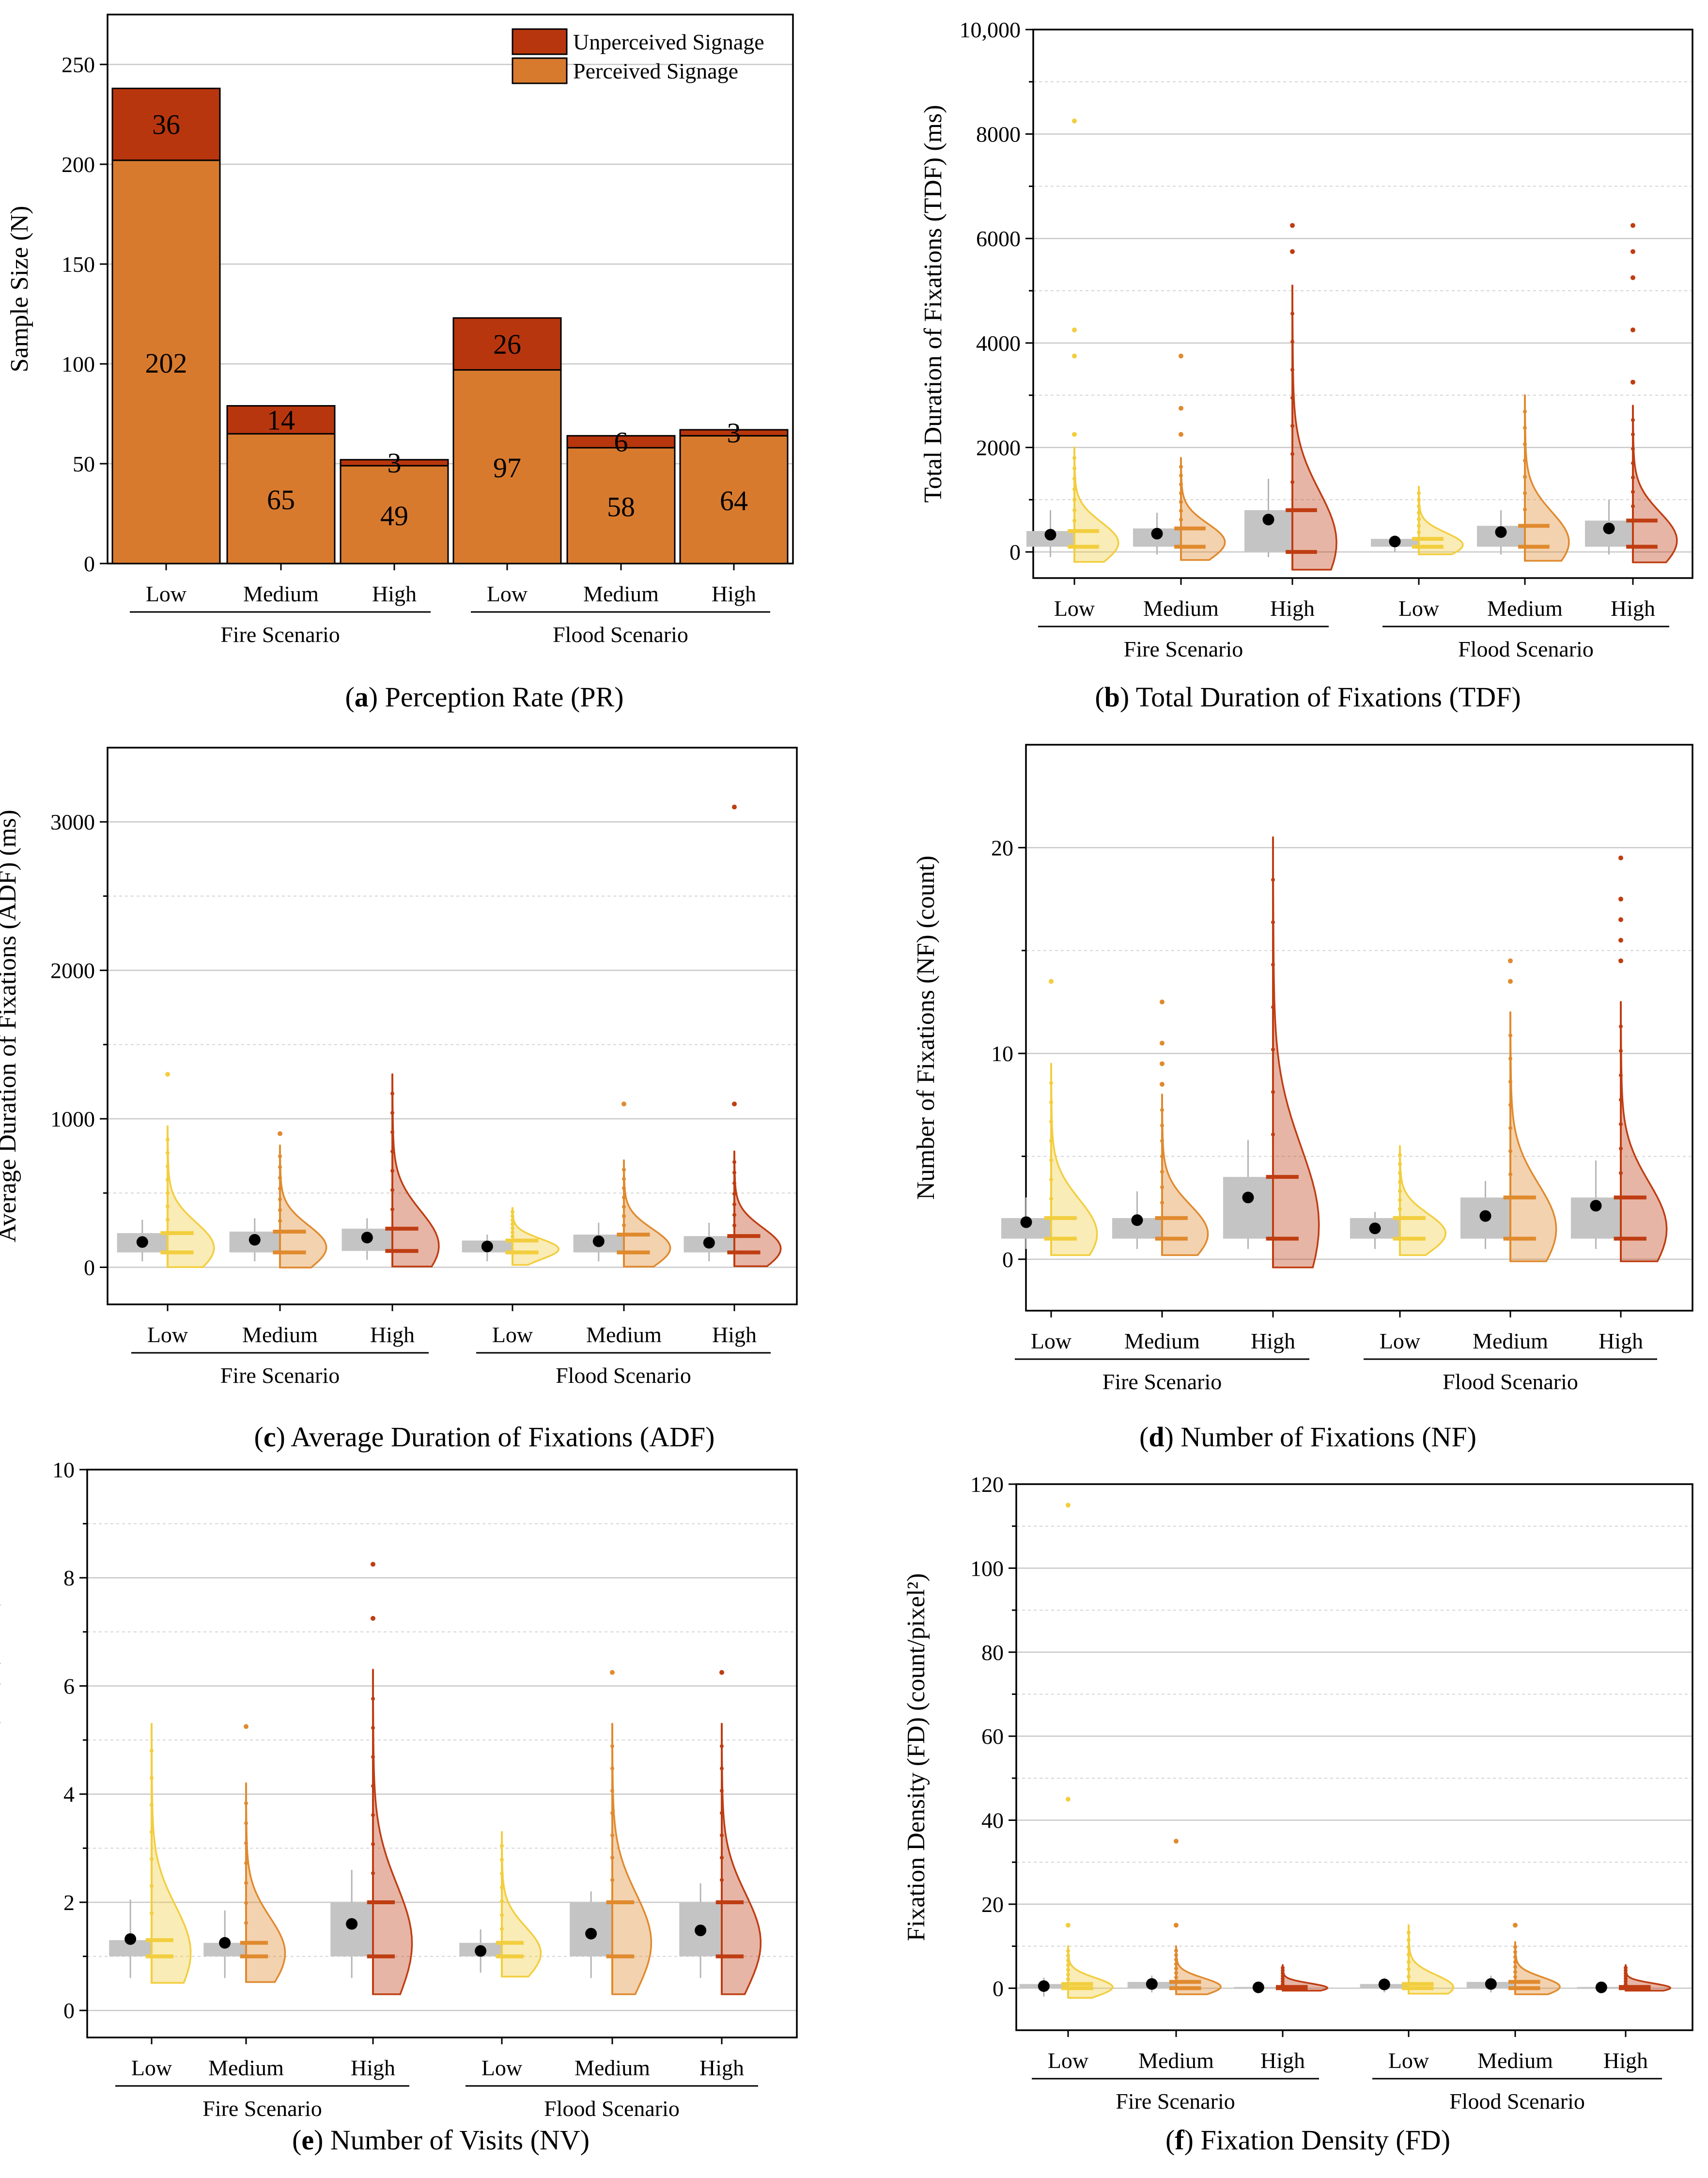 The image size is (1708, 2178). What do you see at coordinates (655, 71) in the screenshot?
I see `legend-label-perceived: Perceived Signage` at bounding box center [655, 71].